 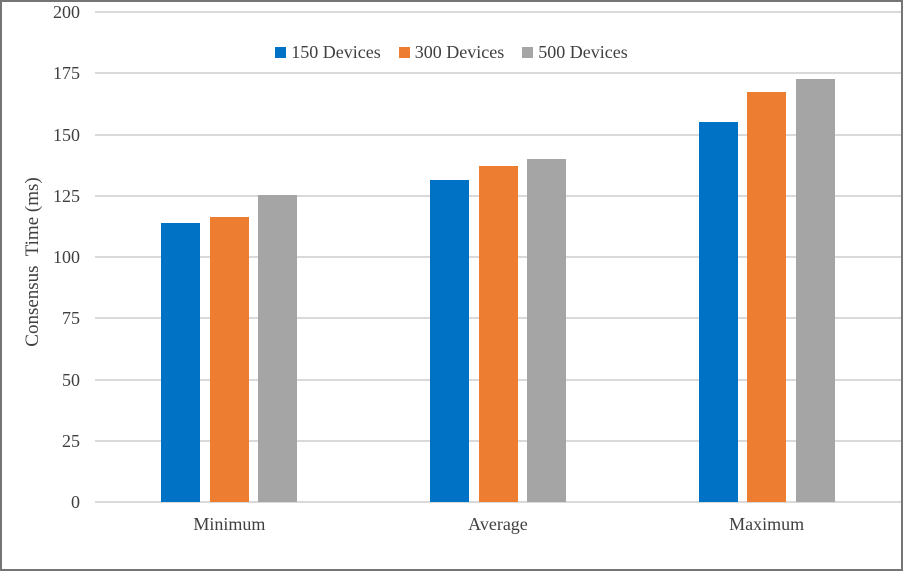 I want to click on legend-item: 500 Devices, so click(x=575, y=52).